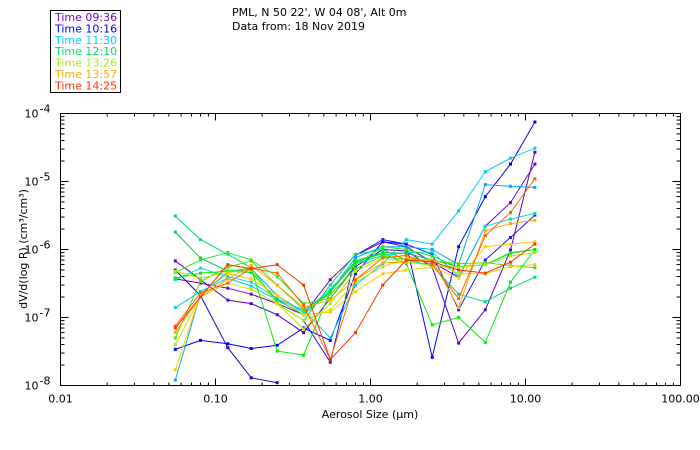 The height and width of the screenshot is (450, 700). I want to click on y-tick-exponent: -7, so click(45, 313).